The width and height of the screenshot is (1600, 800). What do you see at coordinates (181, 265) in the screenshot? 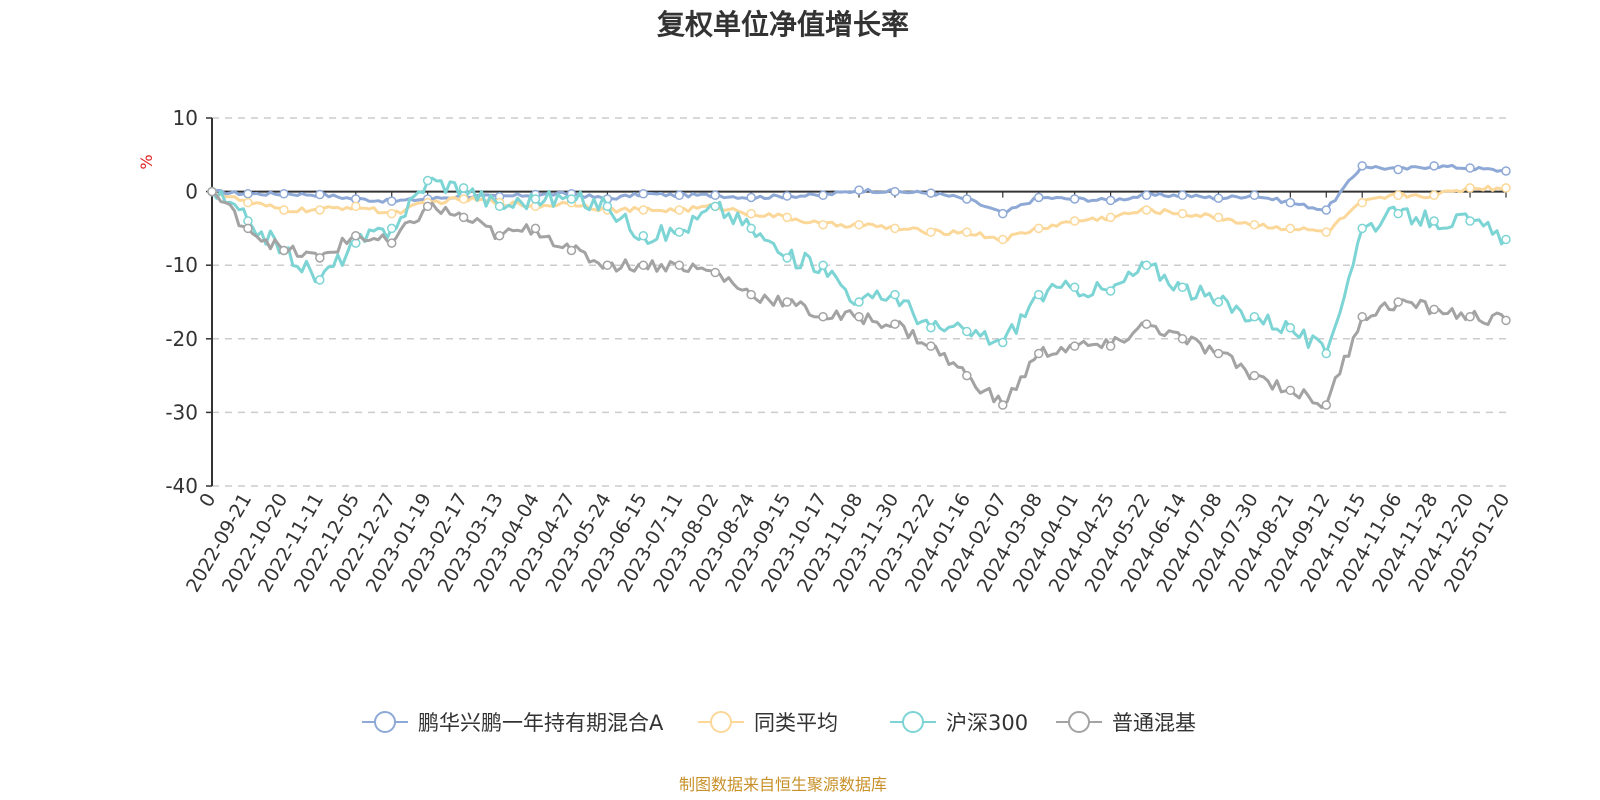
I see `y-tick-label: -10` at bounding box center [181, 265].